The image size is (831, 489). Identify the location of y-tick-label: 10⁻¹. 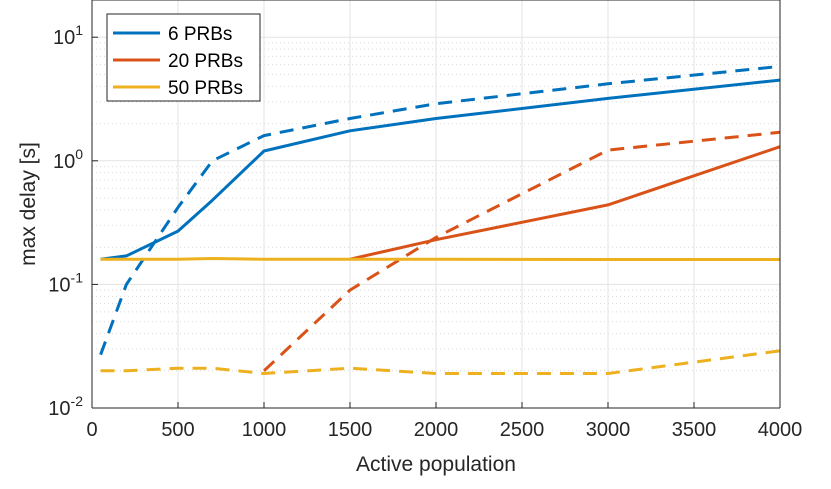
(65, 282).